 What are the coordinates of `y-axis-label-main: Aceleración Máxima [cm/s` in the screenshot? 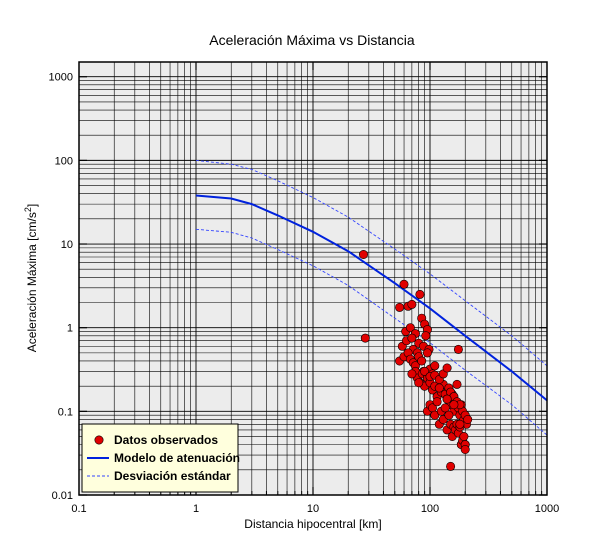 It's located at (32, 282).